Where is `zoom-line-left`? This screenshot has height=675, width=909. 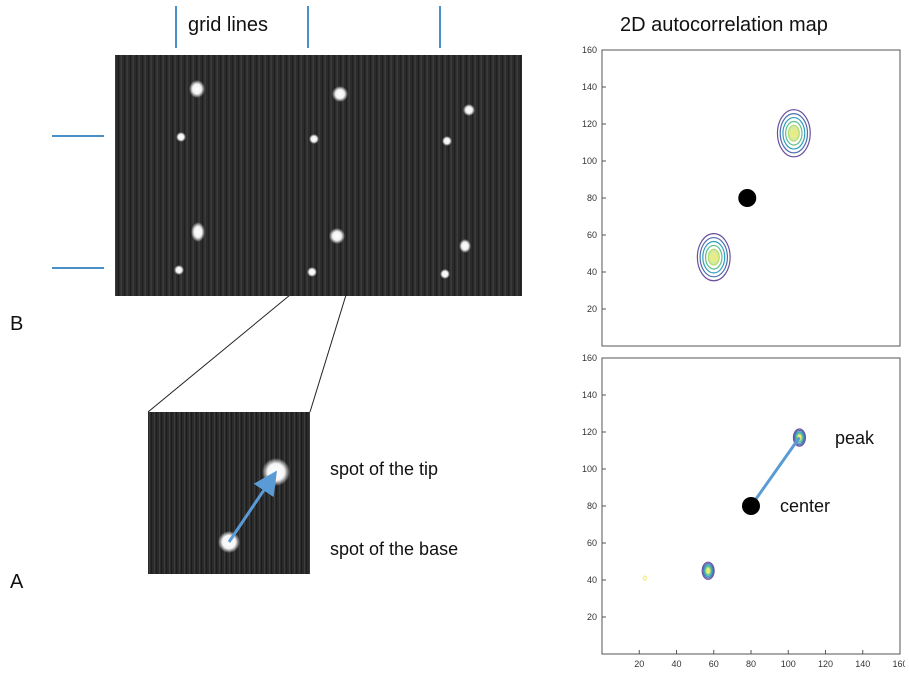 zoom-line-left is located at coordinates (219, 353).